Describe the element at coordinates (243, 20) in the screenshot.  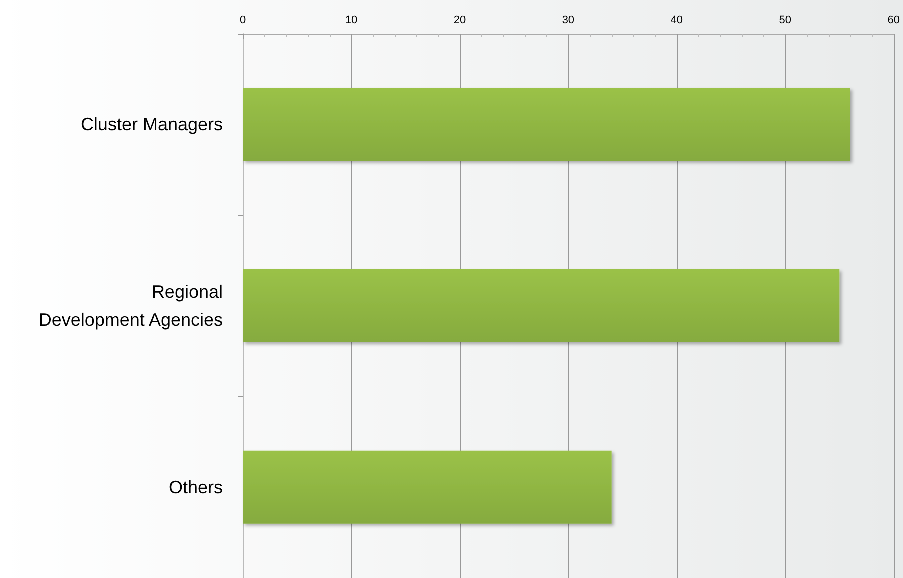
I see `x-tick-label: 0` at that location.